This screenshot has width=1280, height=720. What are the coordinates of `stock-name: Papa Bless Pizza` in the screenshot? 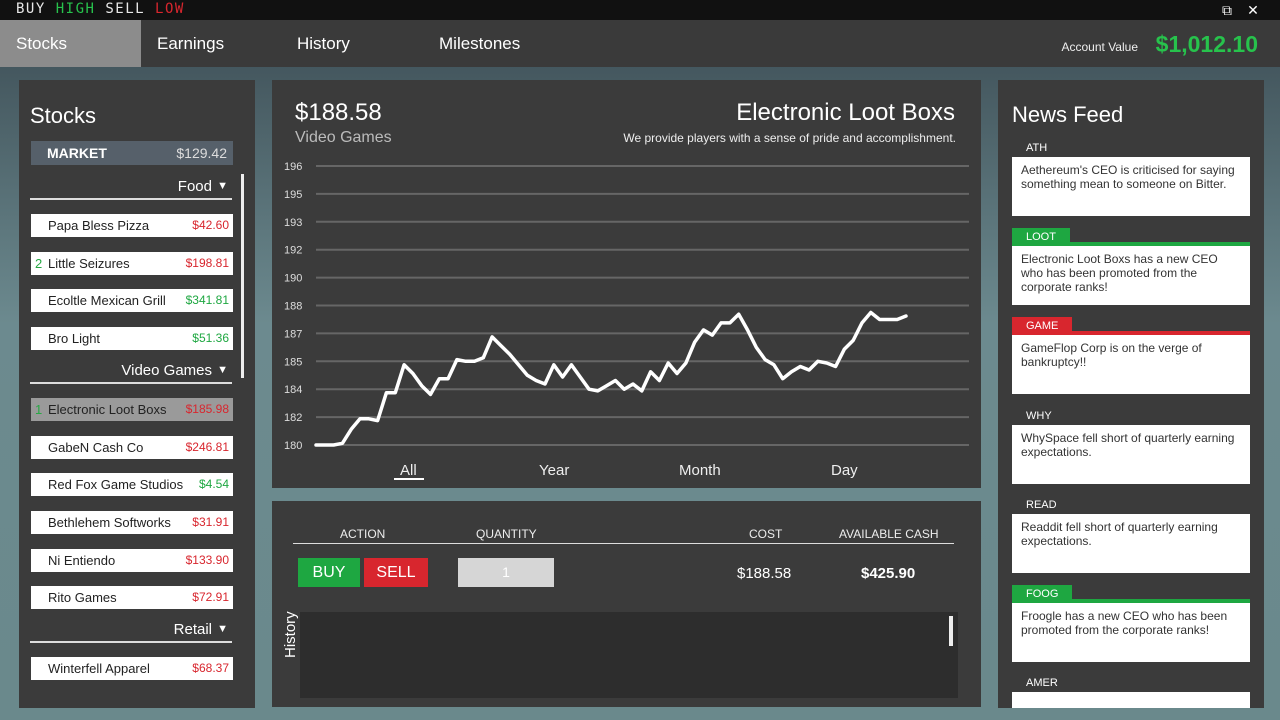 It's located at (99, 225).